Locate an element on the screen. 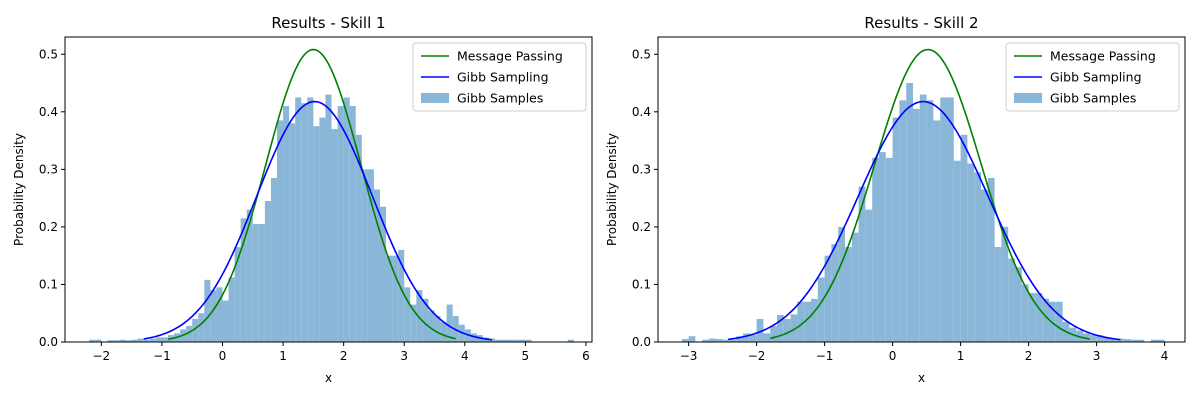 Image resolution: width=1200 pixels, height=400 pixels. legend: Message Passing Gibb Sampling Gibb Samples is located at coordinates (499, 77).